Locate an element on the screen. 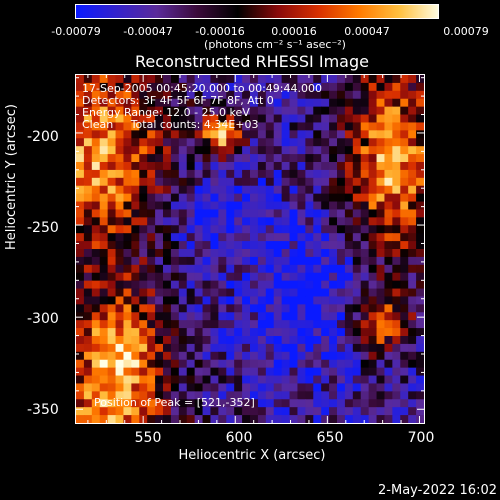 This screenshot has height=500, width=500. overlay-time-range: 17-Sep-2005 00:45:20.000 to 00:49:44.000 is located at coordinates (202, 88).